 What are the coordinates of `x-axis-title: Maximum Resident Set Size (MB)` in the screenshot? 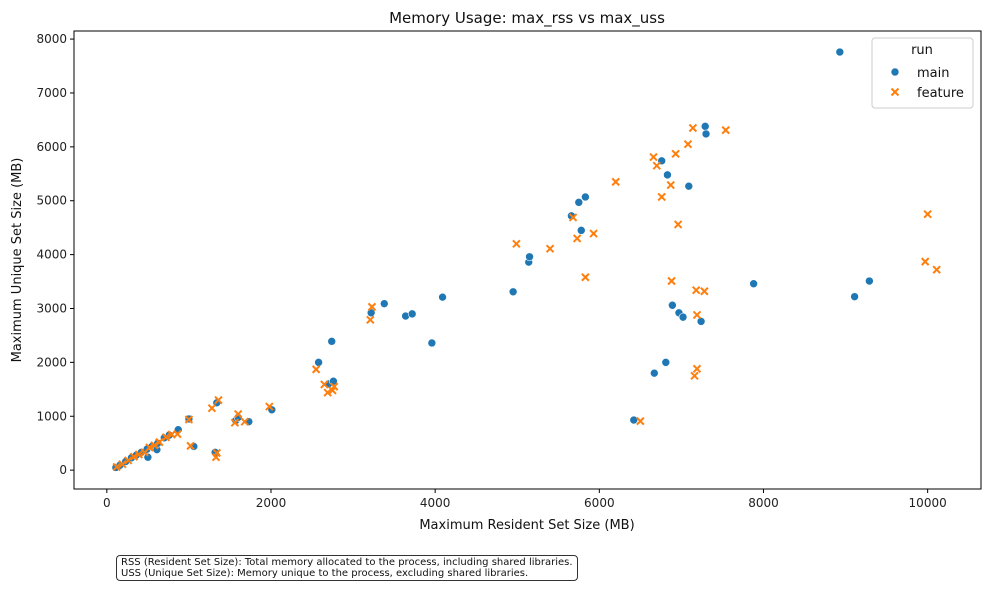 It's located at (526, 525).